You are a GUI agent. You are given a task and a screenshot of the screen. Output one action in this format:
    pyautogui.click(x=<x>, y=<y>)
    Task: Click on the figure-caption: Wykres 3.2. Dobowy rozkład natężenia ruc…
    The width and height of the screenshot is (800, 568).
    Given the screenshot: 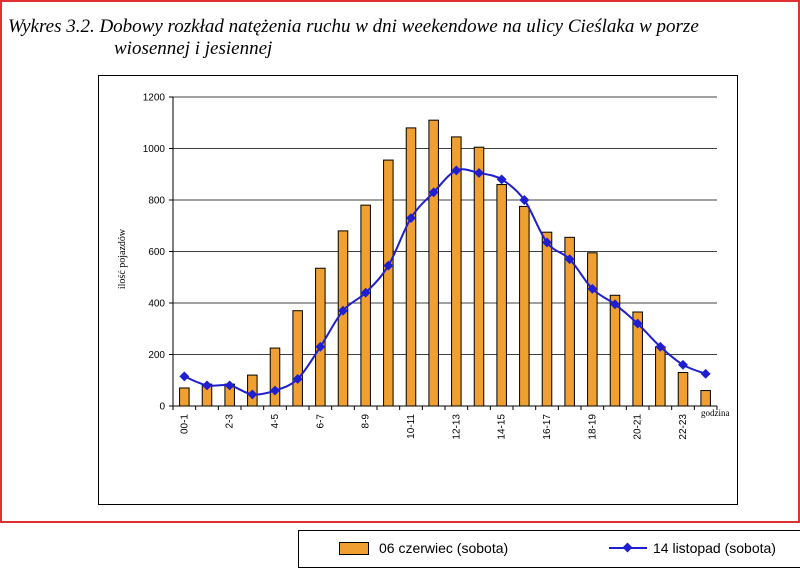 What is the action you would take?
    pyautogui.click(x=403, y=38)
    